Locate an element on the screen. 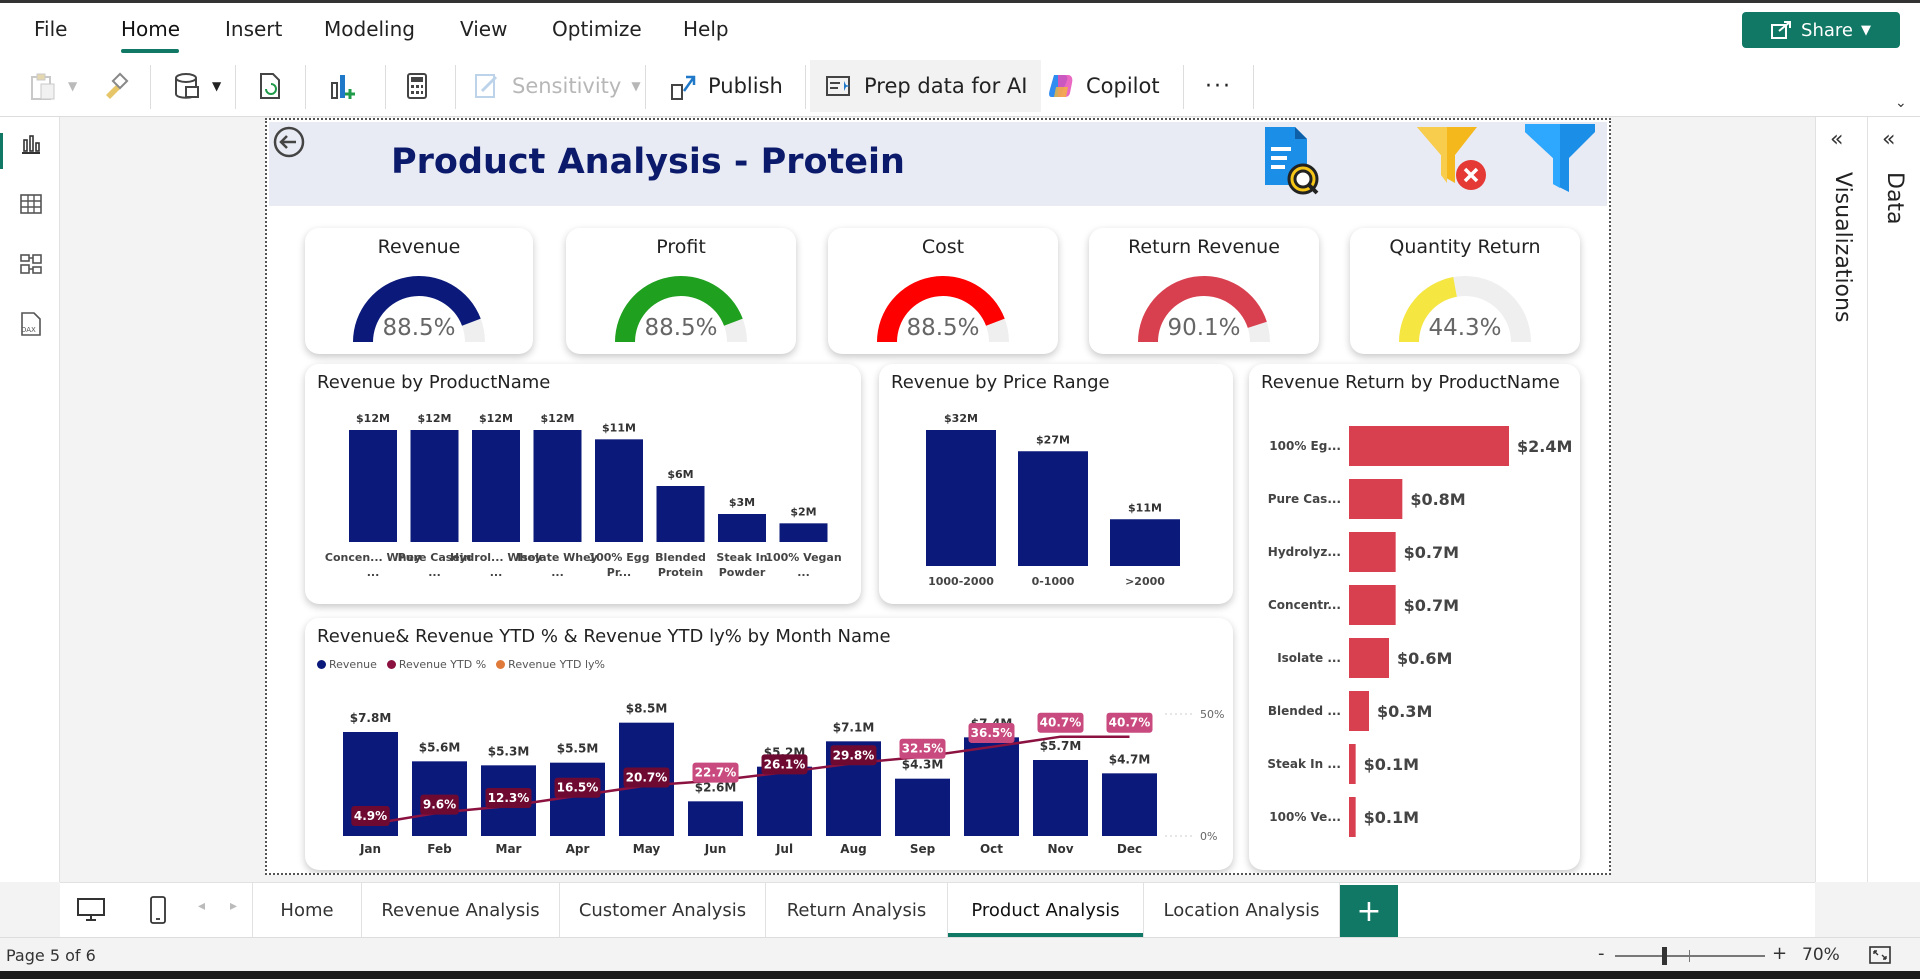 The image size is (1920, 979). ytd-data-label: 40.7% is located at coordinates (1061, 723).